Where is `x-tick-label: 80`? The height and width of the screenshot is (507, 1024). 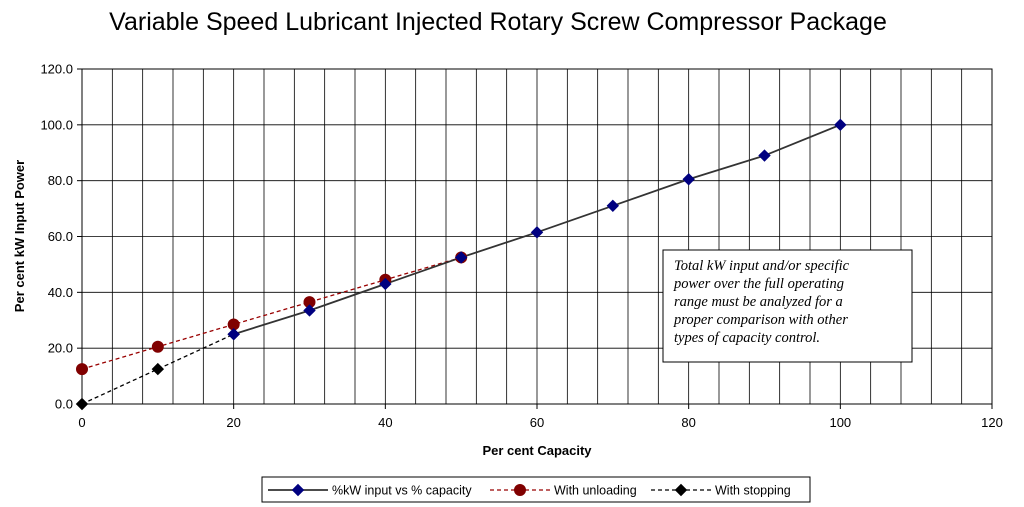
x-tick-label: 80 is located at coordinates (688, 422).